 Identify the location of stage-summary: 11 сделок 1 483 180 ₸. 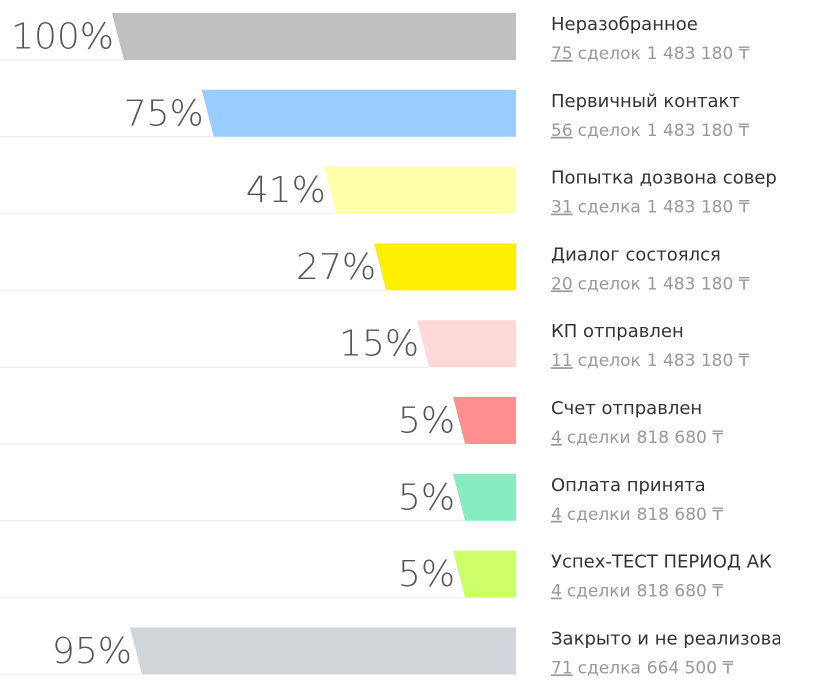
(650, 361).